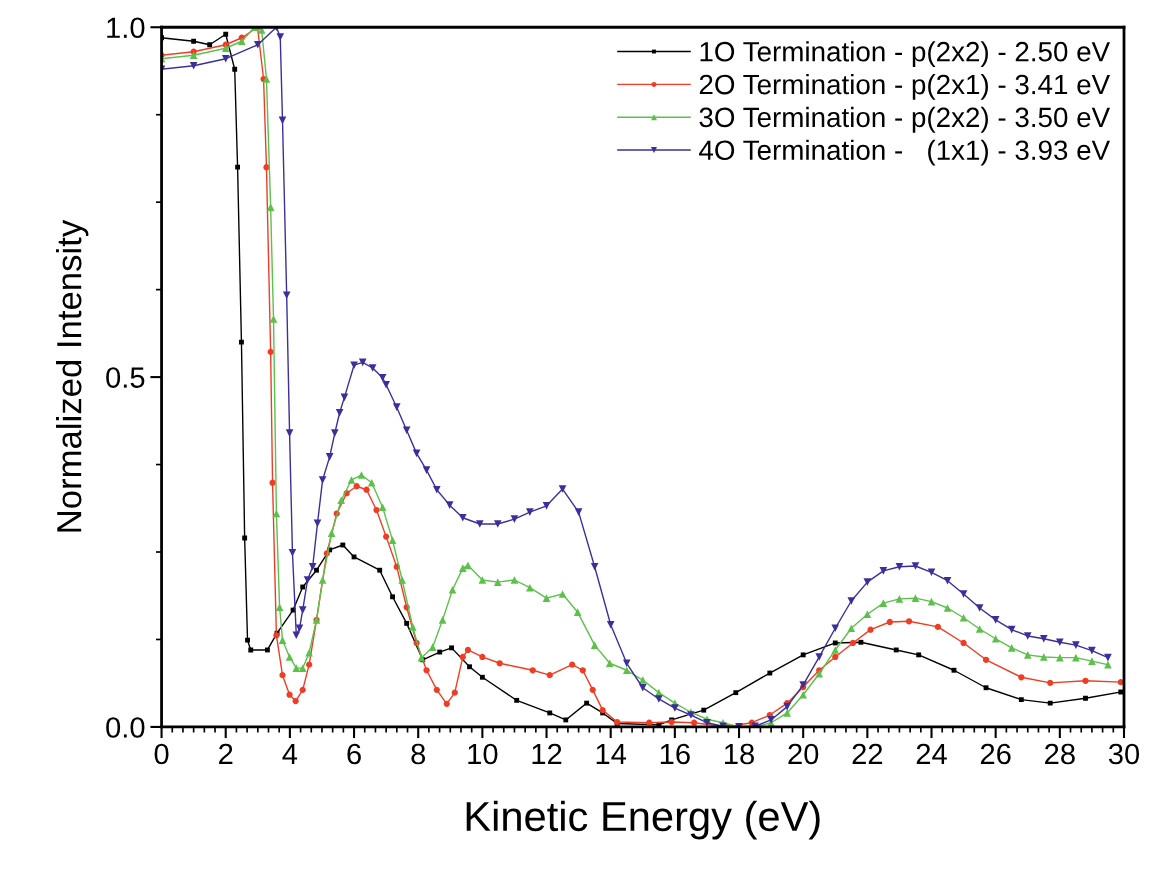  I want to click on y-tick-label: 0.0, so click(125, 727).